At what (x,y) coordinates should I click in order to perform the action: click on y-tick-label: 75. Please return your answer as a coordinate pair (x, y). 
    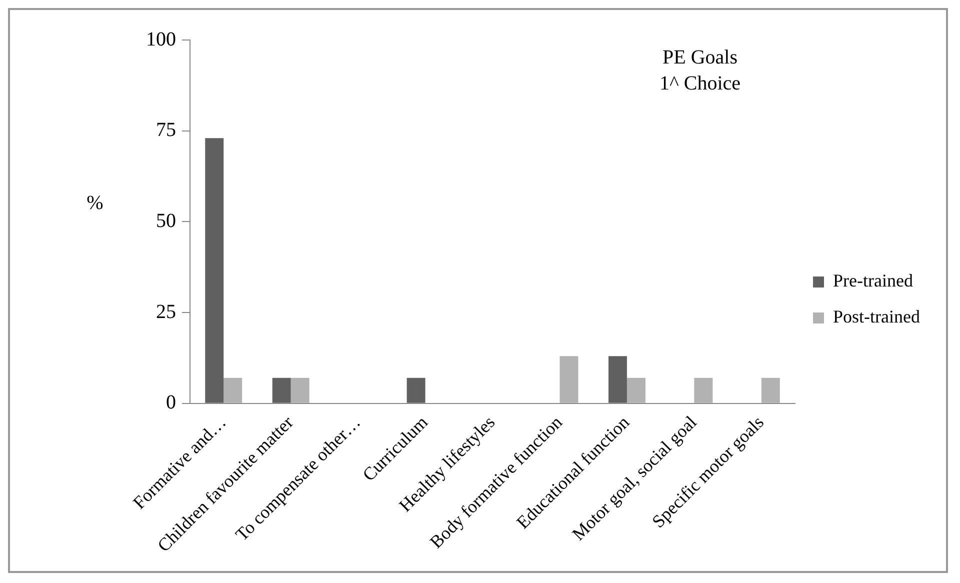
    Looking at the image, I should click on (166, 130).